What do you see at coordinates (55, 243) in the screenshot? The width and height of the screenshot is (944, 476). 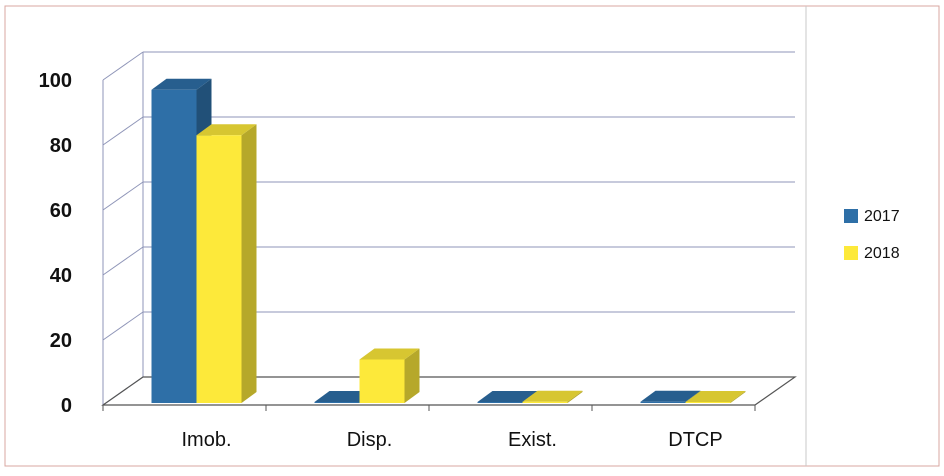 I see `y-axis-ticks: 0 20 40 60 80 100` at bounding box center [55, 243].